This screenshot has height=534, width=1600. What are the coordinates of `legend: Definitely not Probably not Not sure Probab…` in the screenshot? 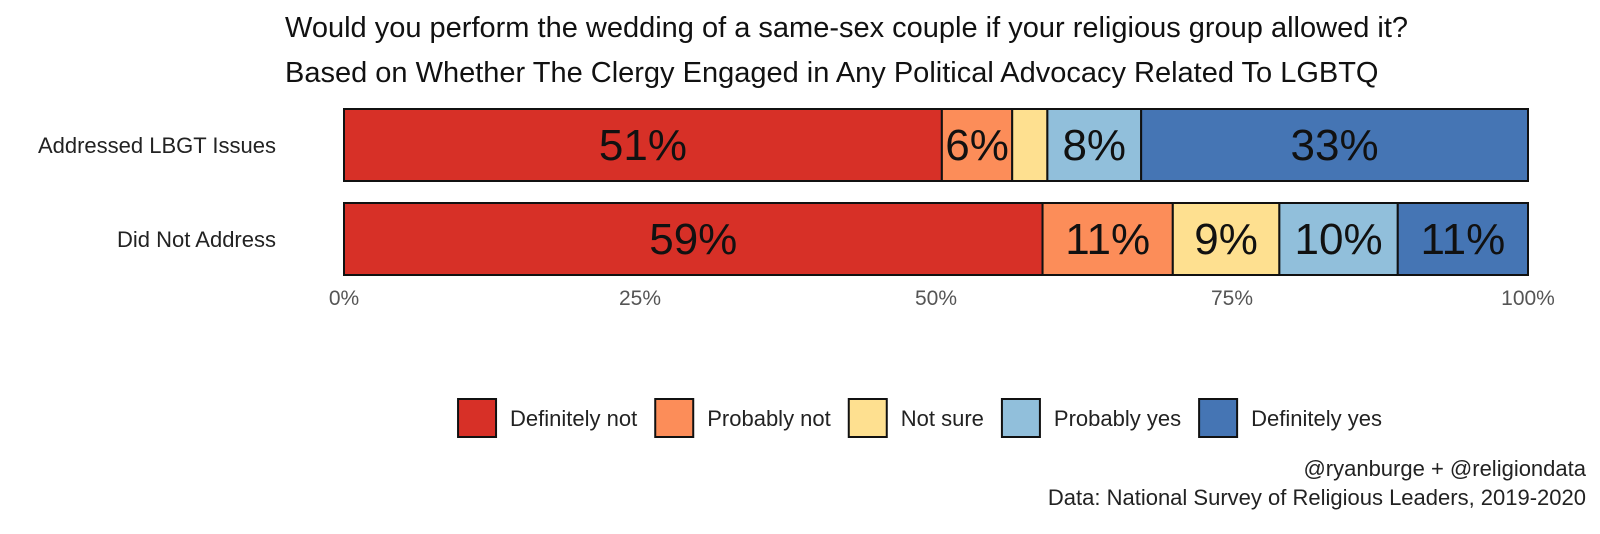 It's located at (919, 418).